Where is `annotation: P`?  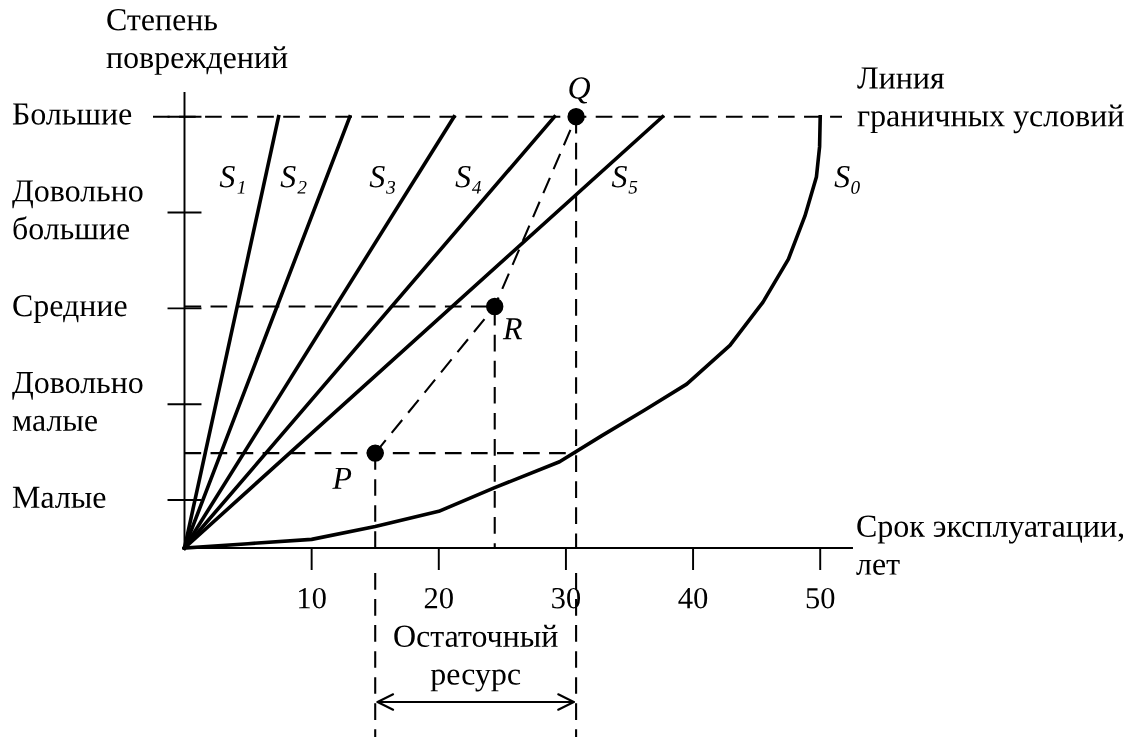
annotation: P is located at coordinates (342, 478).